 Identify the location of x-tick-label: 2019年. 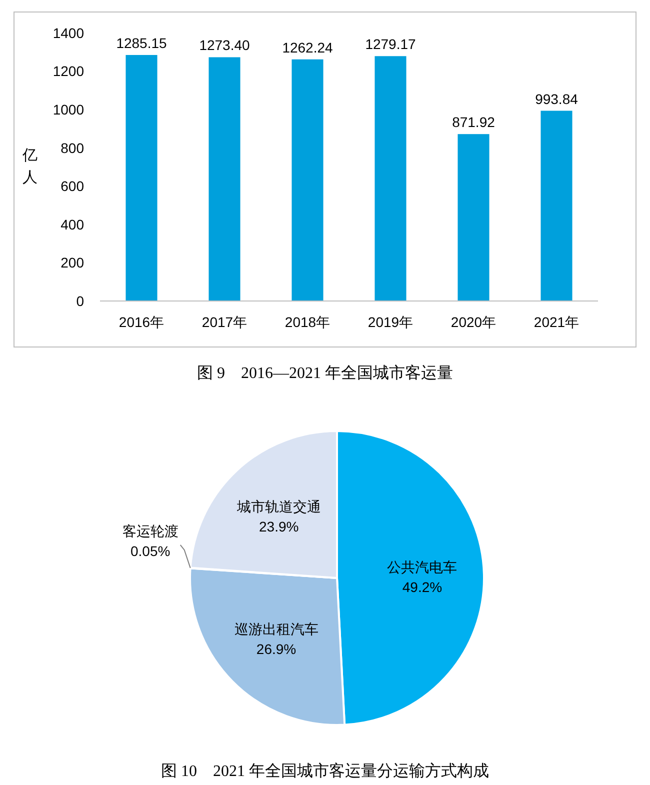
(391, 322).